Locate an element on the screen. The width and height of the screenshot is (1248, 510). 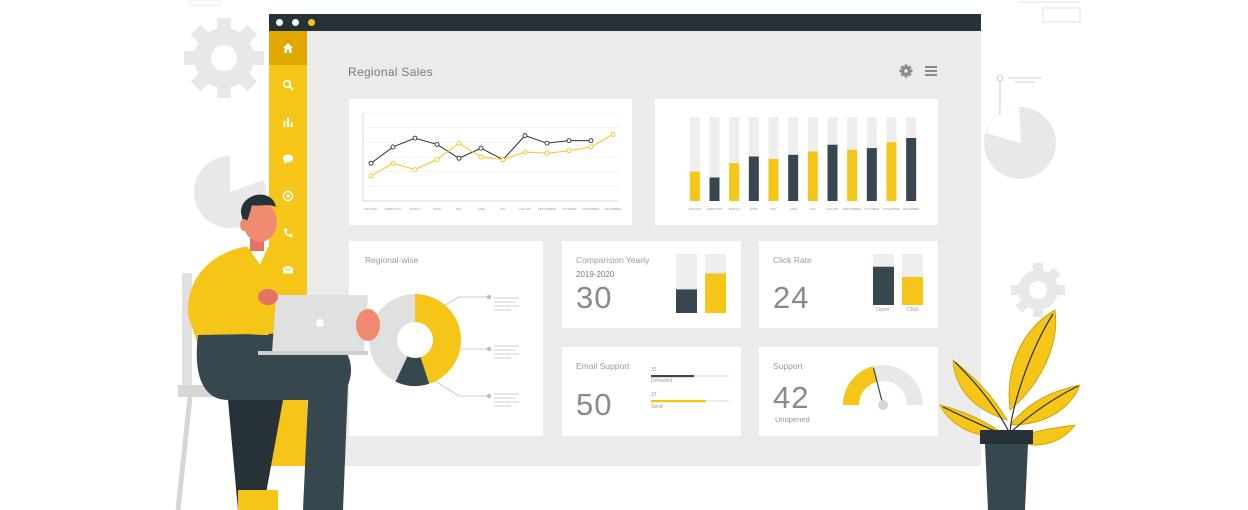
email-support-value: 50 is located at coordinates (594, 404).